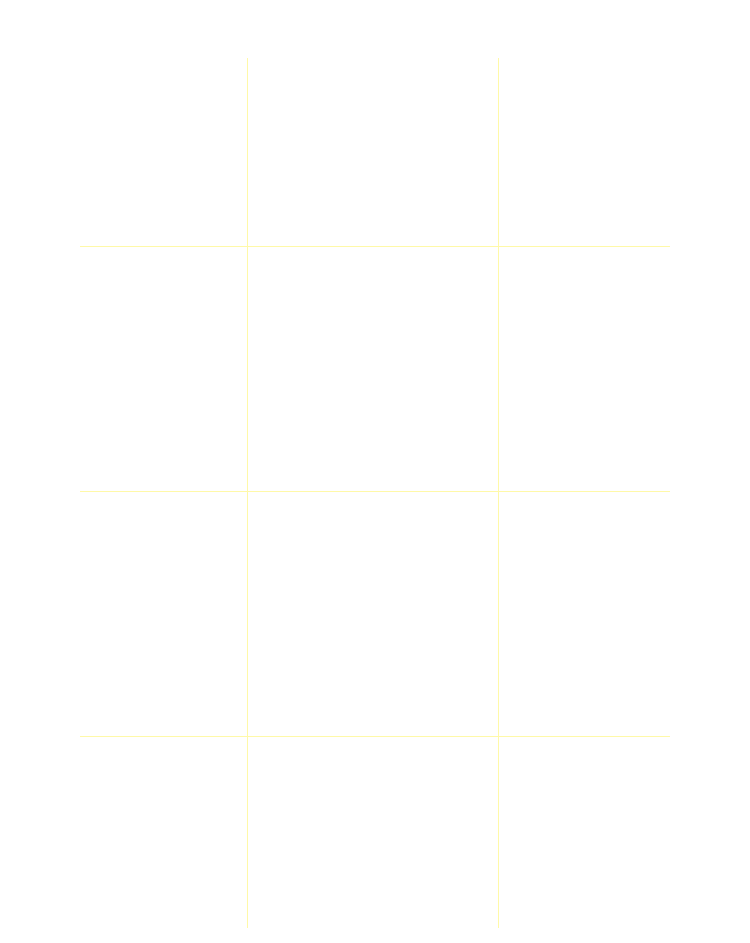  I want to click on vertical-guide-line-left, so click(247, 493).